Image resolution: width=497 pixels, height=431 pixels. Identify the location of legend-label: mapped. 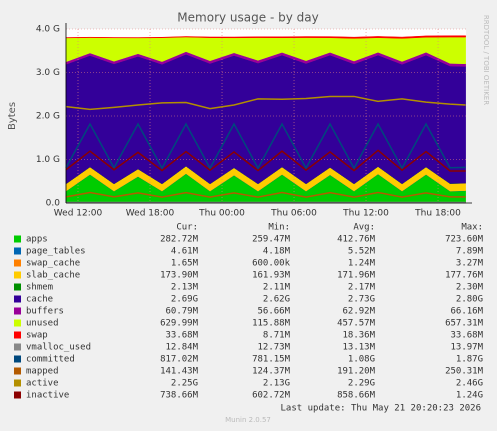
(42, 372).